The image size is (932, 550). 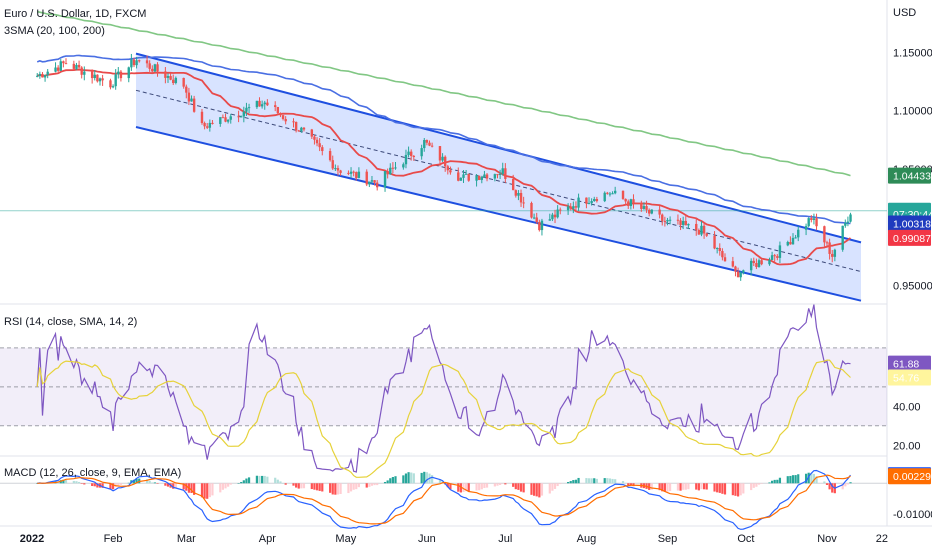 I want to click on rsi-badge: 54.76, so click(x=906, y=379).